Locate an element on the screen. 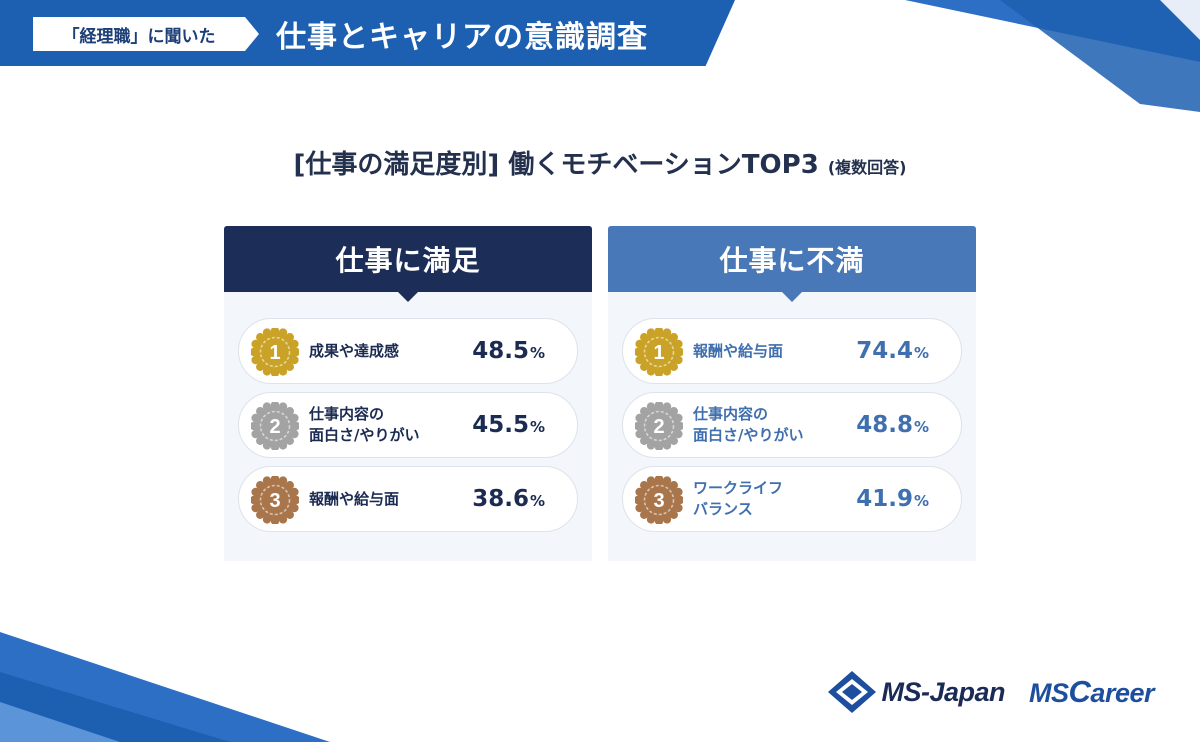  panel-header-satisfied: 仕事に満足 is located at coordinates (408, 264).